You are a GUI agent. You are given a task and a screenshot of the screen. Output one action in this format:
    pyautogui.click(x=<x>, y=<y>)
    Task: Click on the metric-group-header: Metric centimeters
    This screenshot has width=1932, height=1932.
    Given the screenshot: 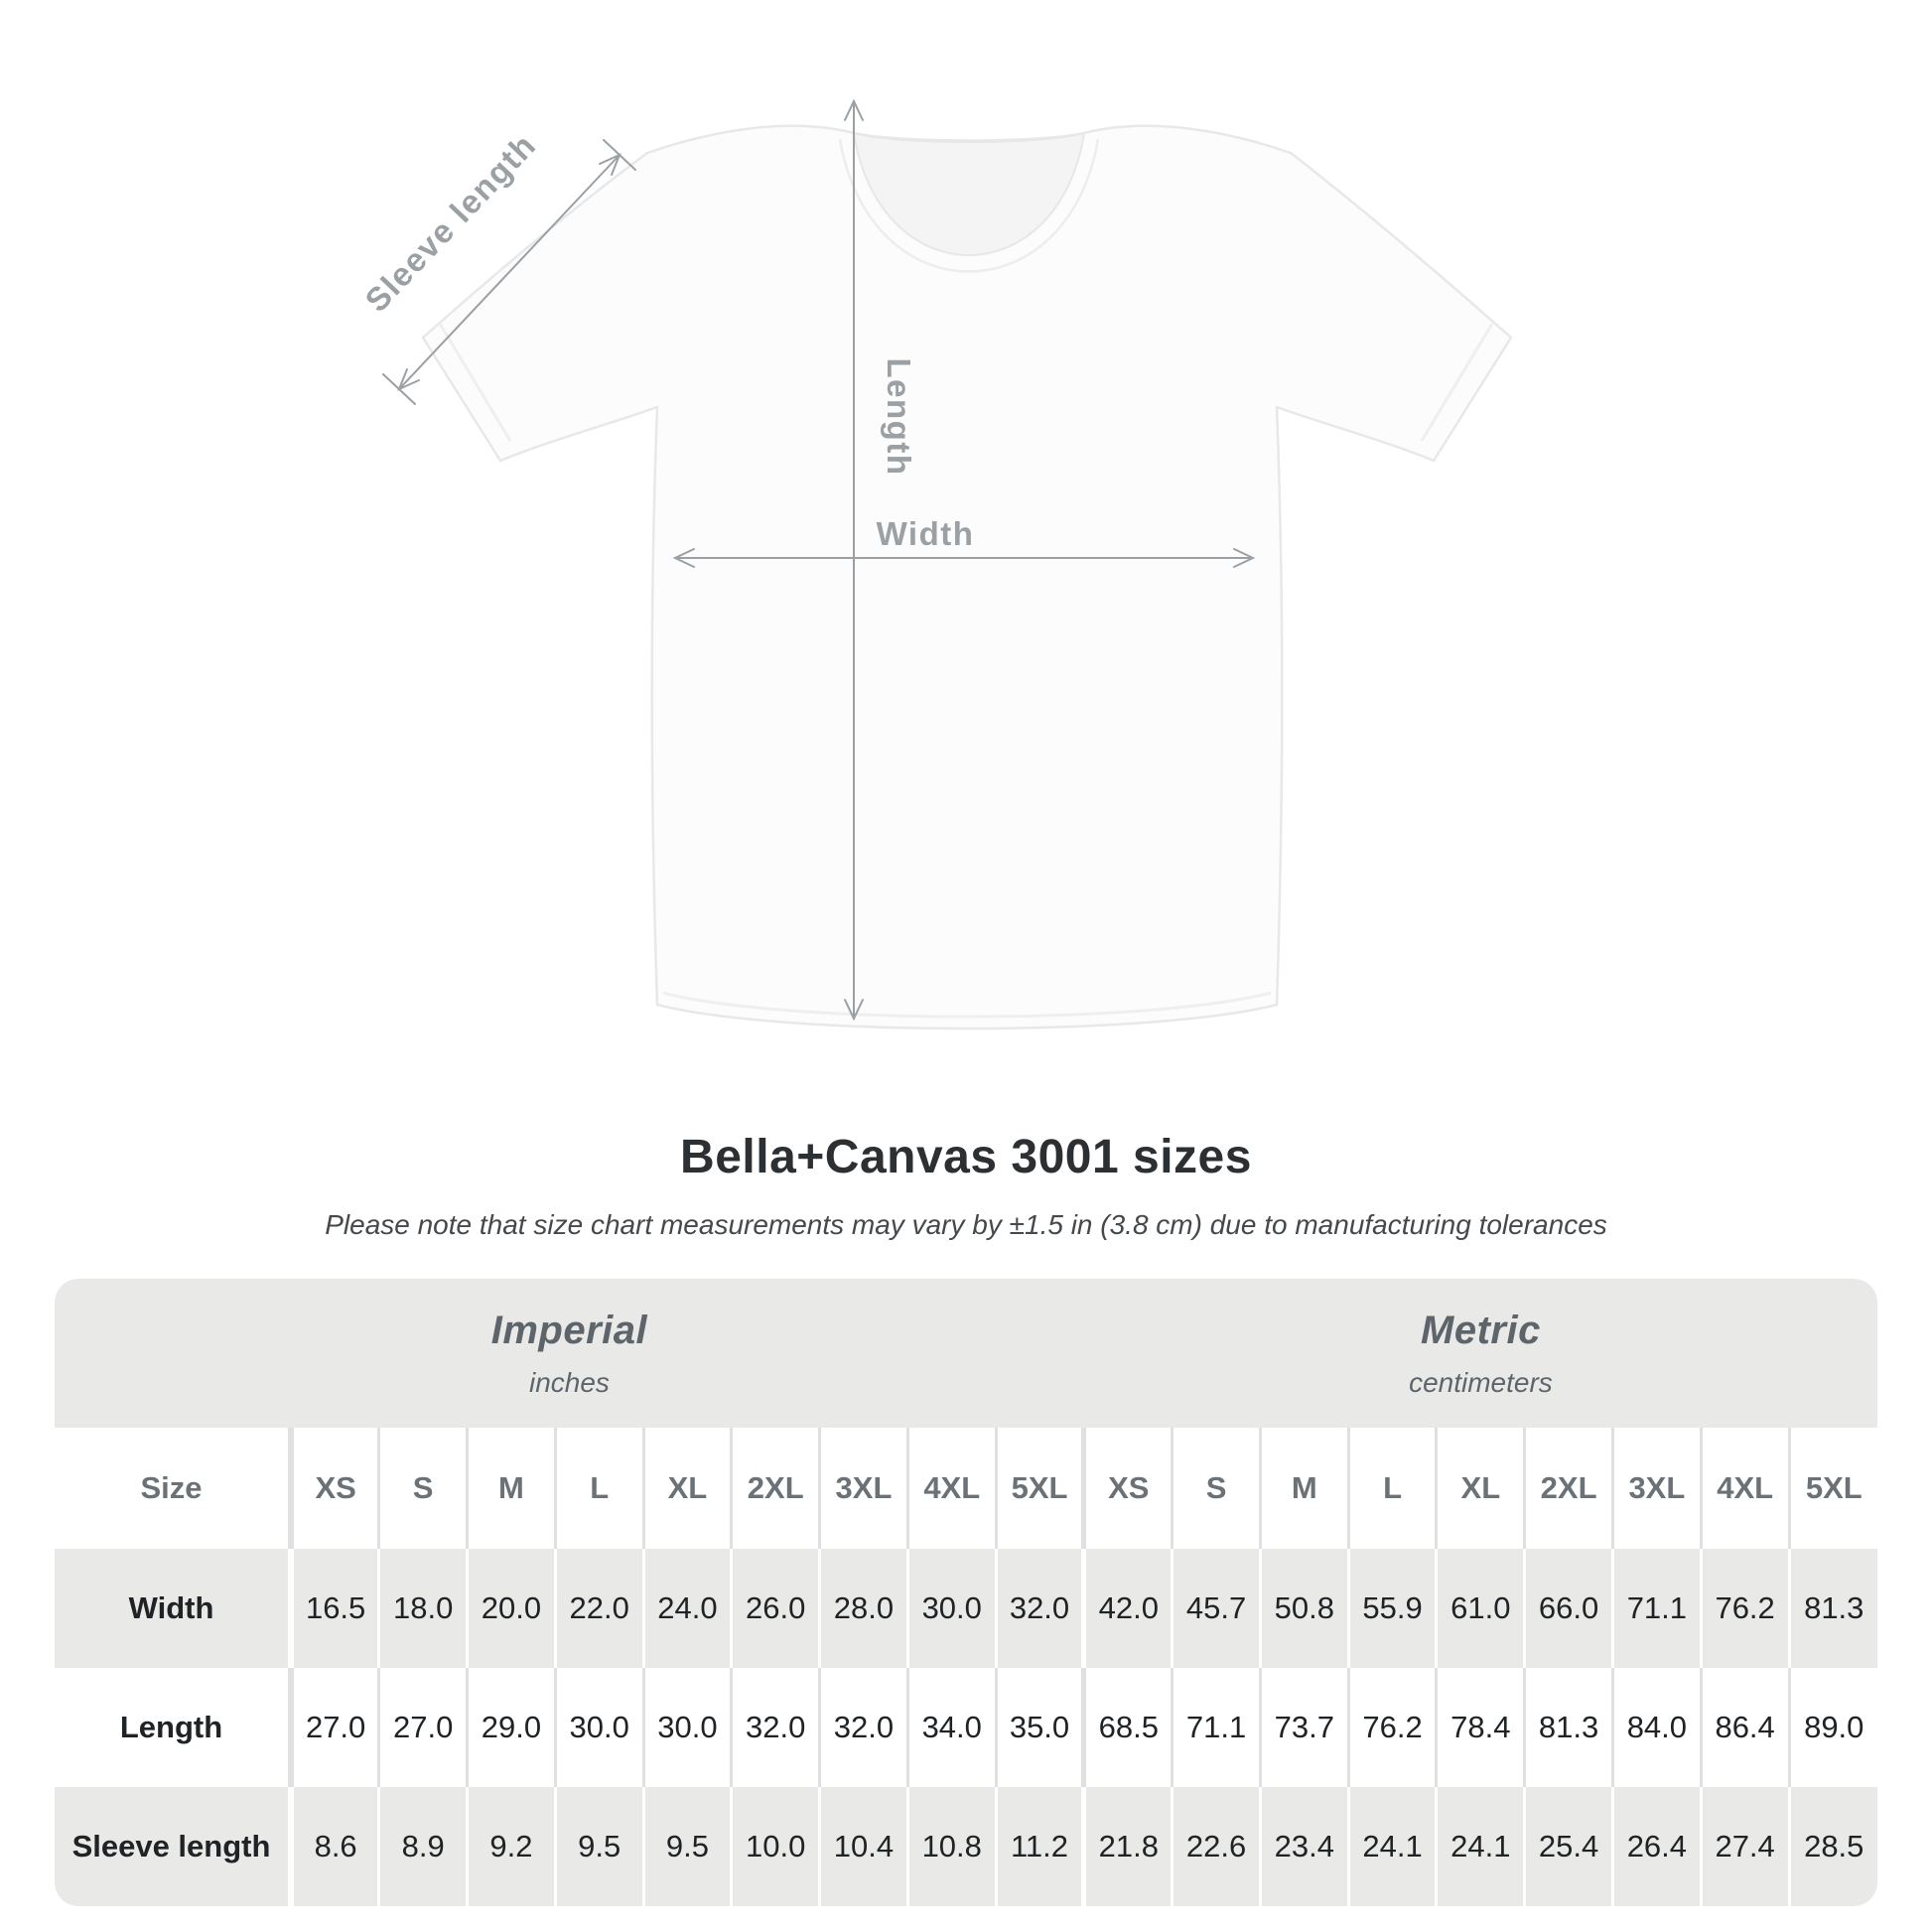 What is the action you would take?
    pyautogui.click(x=1480, y=1353)
    